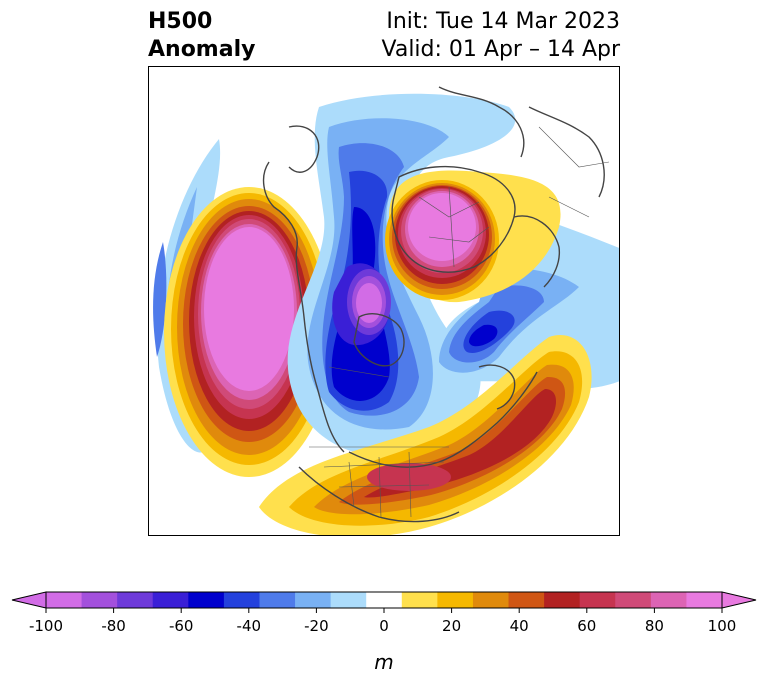 This screenshot has width=768, height=686. Describe the element at coordinates (473, 236) in the screenshot. I see `positive-anomaly-siberia` at that location.